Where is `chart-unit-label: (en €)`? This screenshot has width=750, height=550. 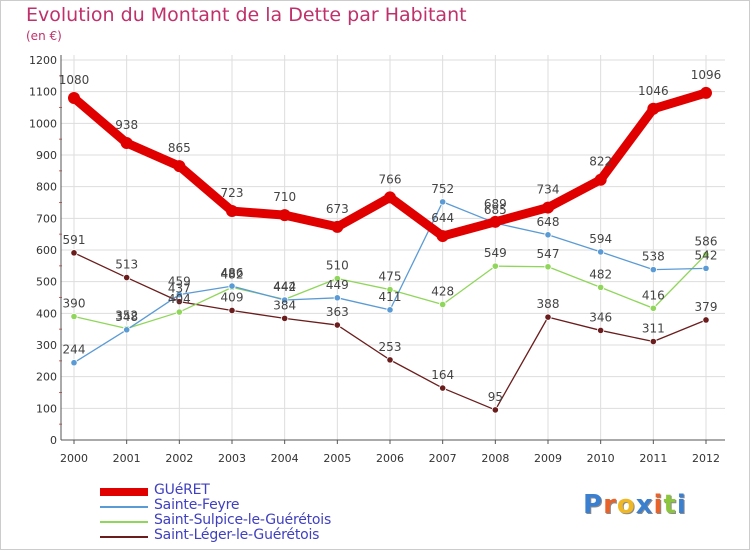 chart-unit-label: (en €) is located at coordinates (44, 36).